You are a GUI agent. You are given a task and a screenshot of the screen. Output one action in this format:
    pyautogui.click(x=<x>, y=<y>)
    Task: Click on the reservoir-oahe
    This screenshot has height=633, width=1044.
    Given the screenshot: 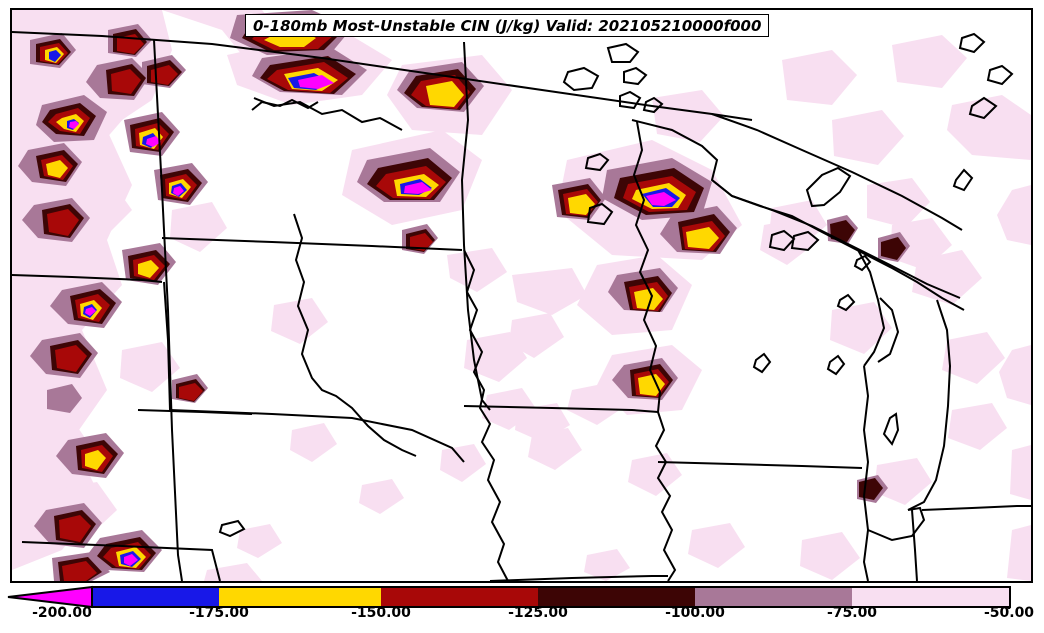 What is the action you would take?
    pyautogui.click(x=355, y=335)
    